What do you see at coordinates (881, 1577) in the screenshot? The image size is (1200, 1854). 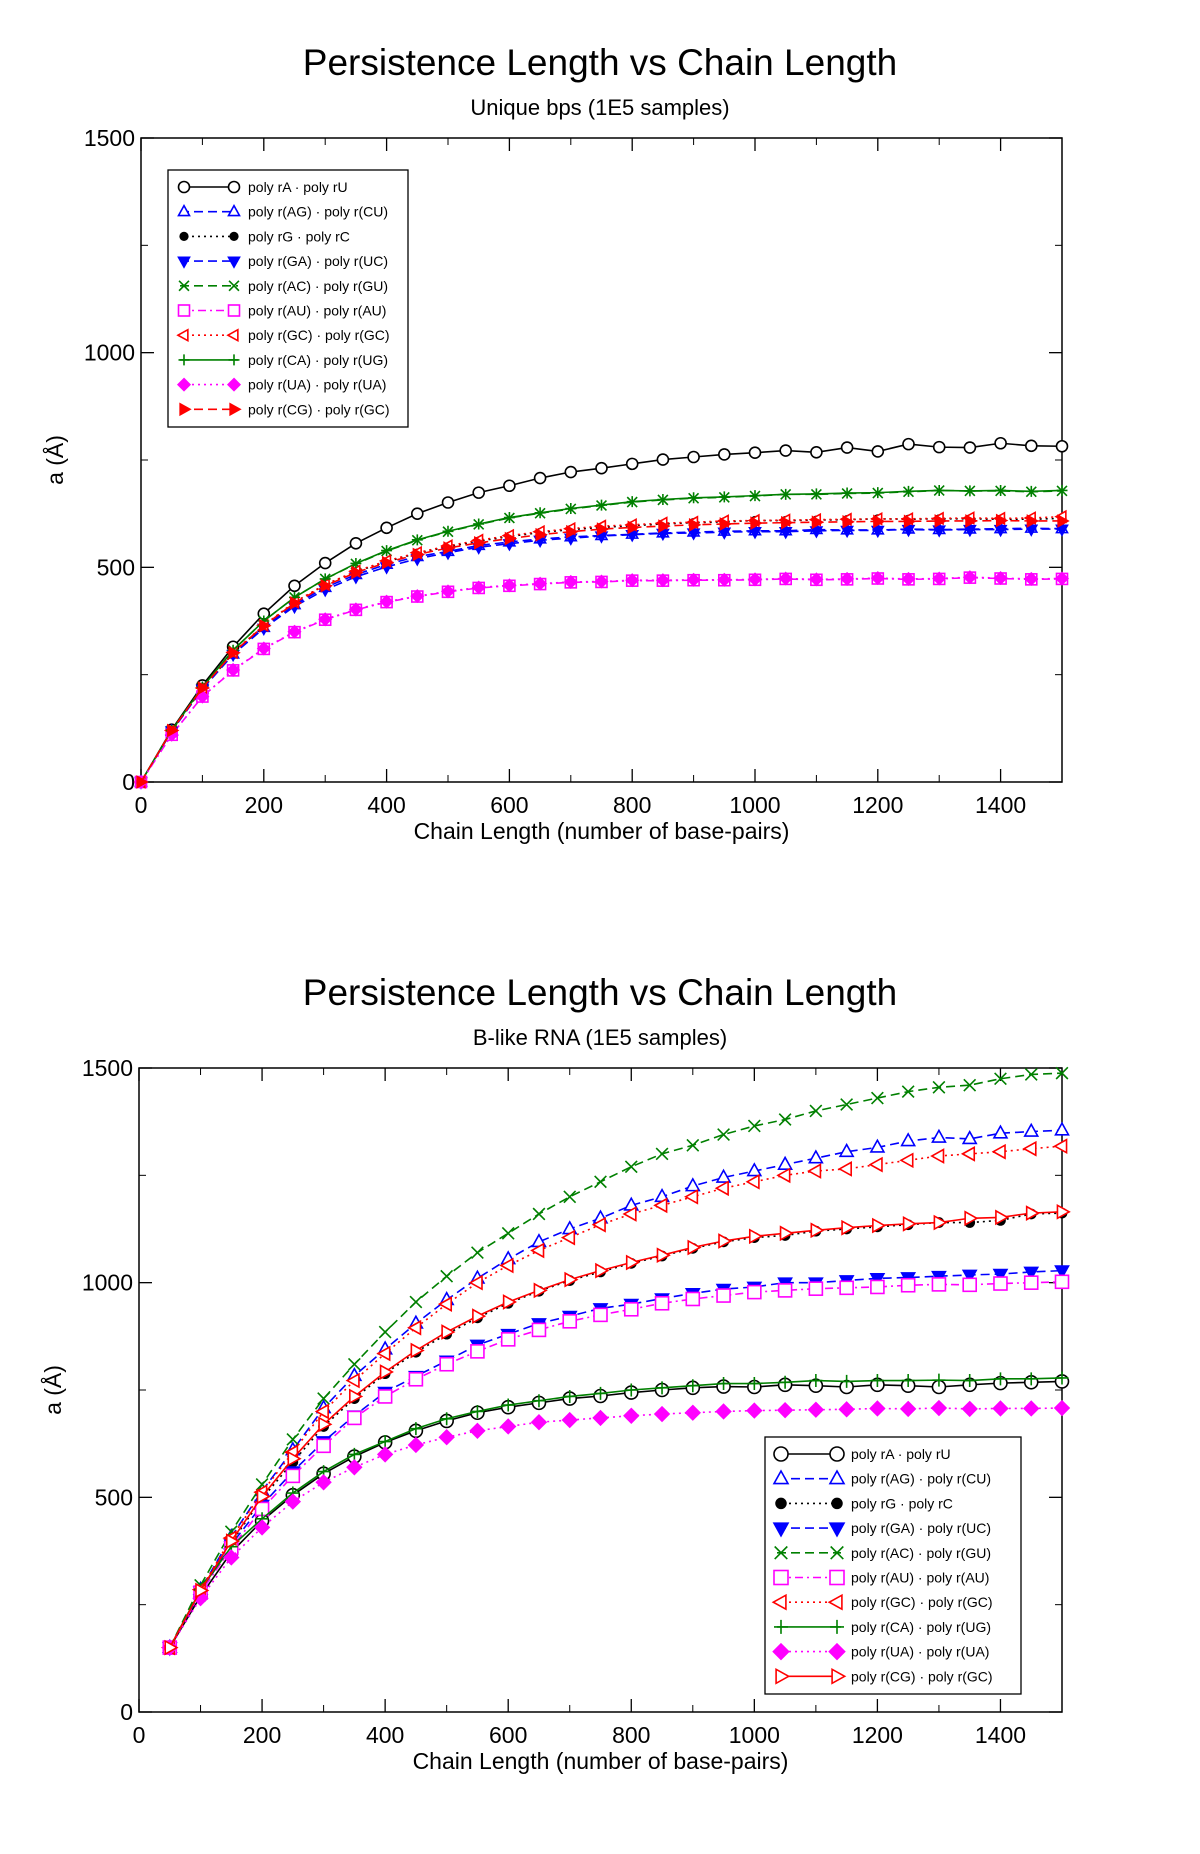 I see `legend-item: poly r(AU) · poly r(AU)` at bounding box center [881, 1577].